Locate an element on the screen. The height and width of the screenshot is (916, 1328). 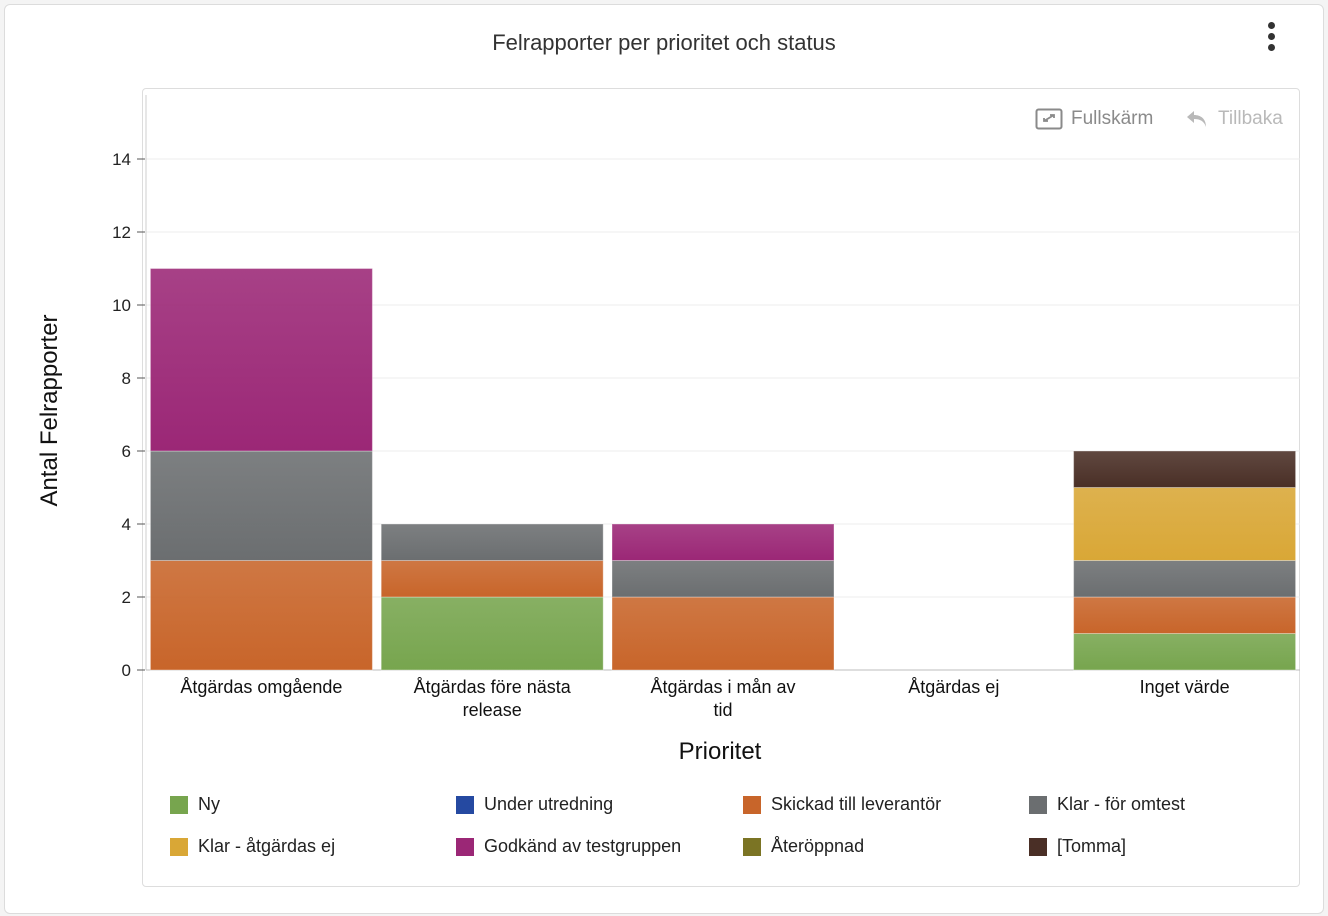
back-button: Tillbaka is located at coordinates (1233, 119).